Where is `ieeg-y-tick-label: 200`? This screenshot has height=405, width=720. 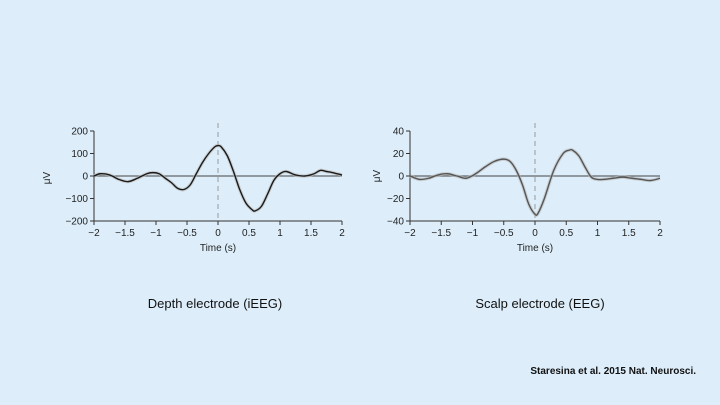 ieeg-y-tick-label: 200 is located at coordinates (79, 132).